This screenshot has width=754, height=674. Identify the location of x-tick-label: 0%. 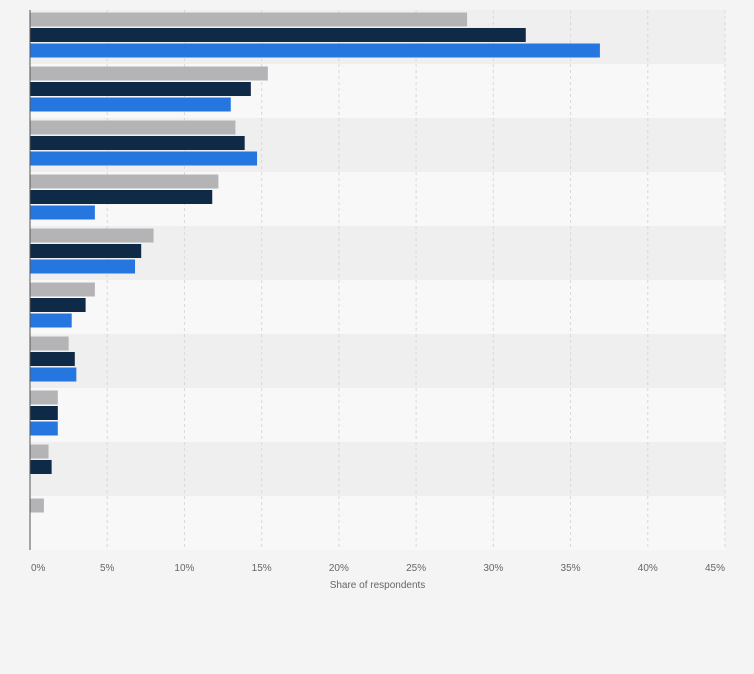
(38, 568).